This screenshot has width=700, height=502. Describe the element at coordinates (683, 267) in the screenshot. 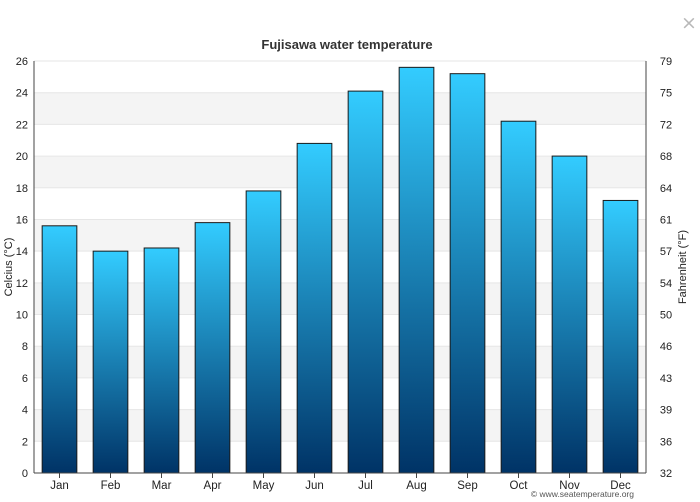

I see `y-axis-title-right: Fahrenheit (°F)` at that location.